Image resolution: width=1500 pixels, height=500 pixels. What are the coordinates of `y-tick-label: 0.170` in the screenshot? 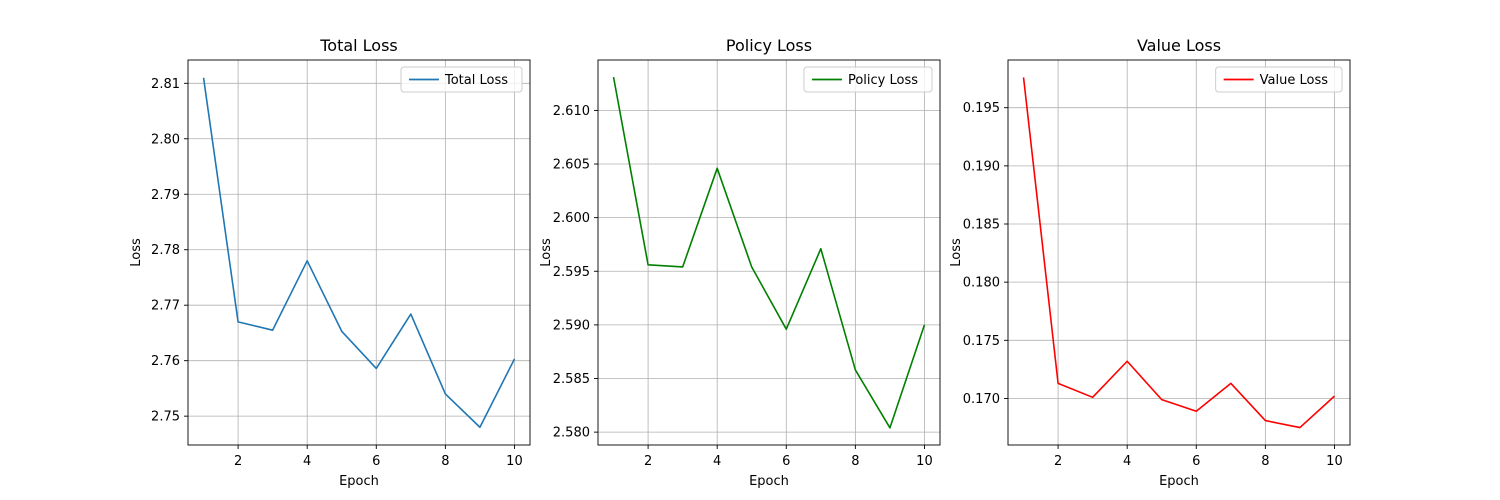 It's located at (981, 399).